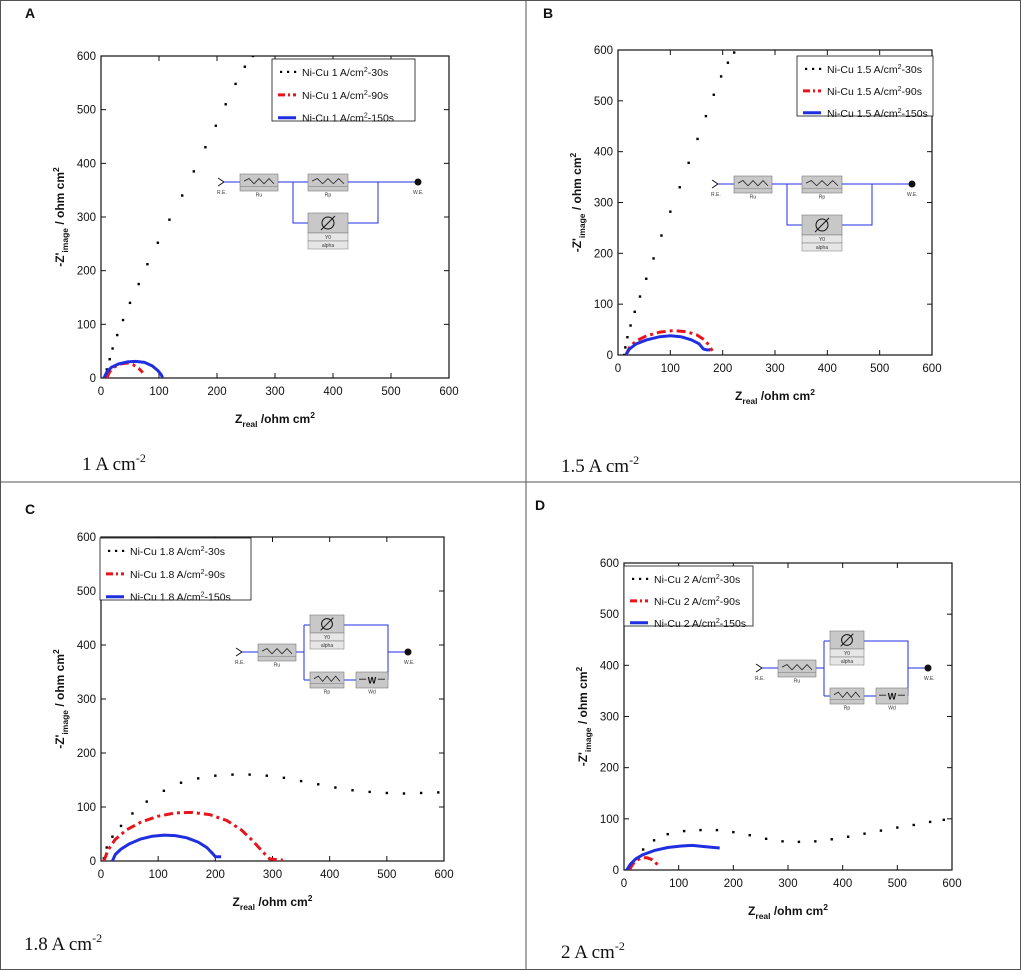  What do you see at coordinates (271, 817) in the screenshot?
I see `series-group` at bounding box center [271, 817].